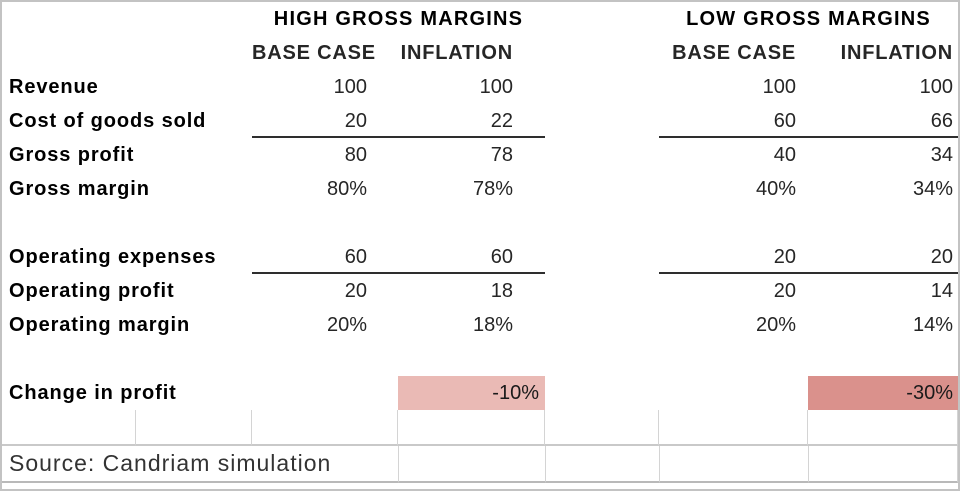 This screenshot has width=960, height=491. Describe the element at coordinates (456, 53) in the screenshot. I see `column-header-inflation-high: INFLATION` at that location.